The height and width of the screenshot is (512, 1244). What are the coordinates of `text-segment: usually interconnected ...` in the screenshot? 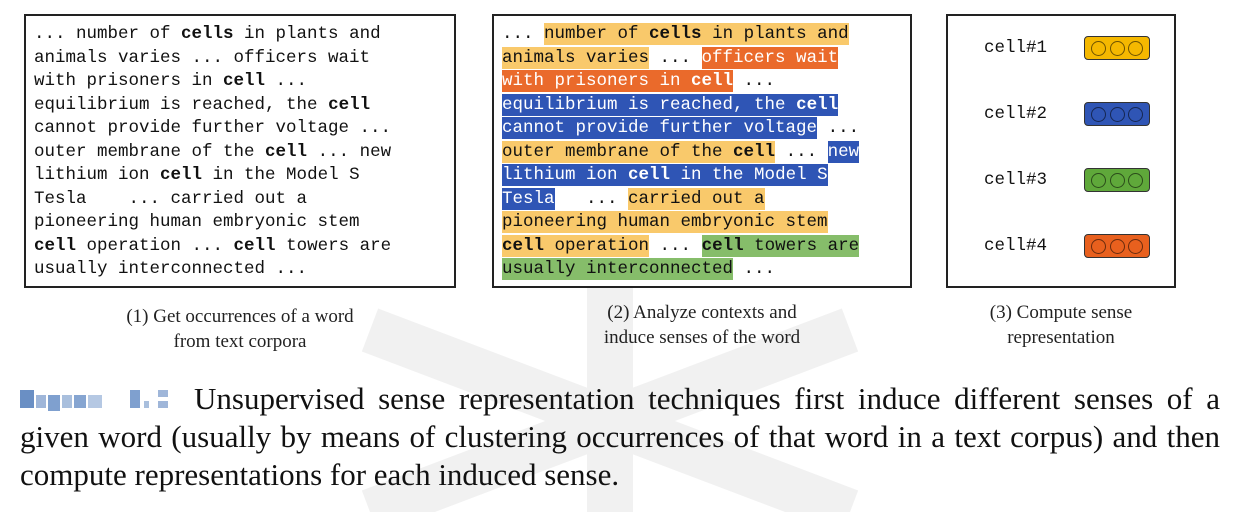 It's located at (171, 269).